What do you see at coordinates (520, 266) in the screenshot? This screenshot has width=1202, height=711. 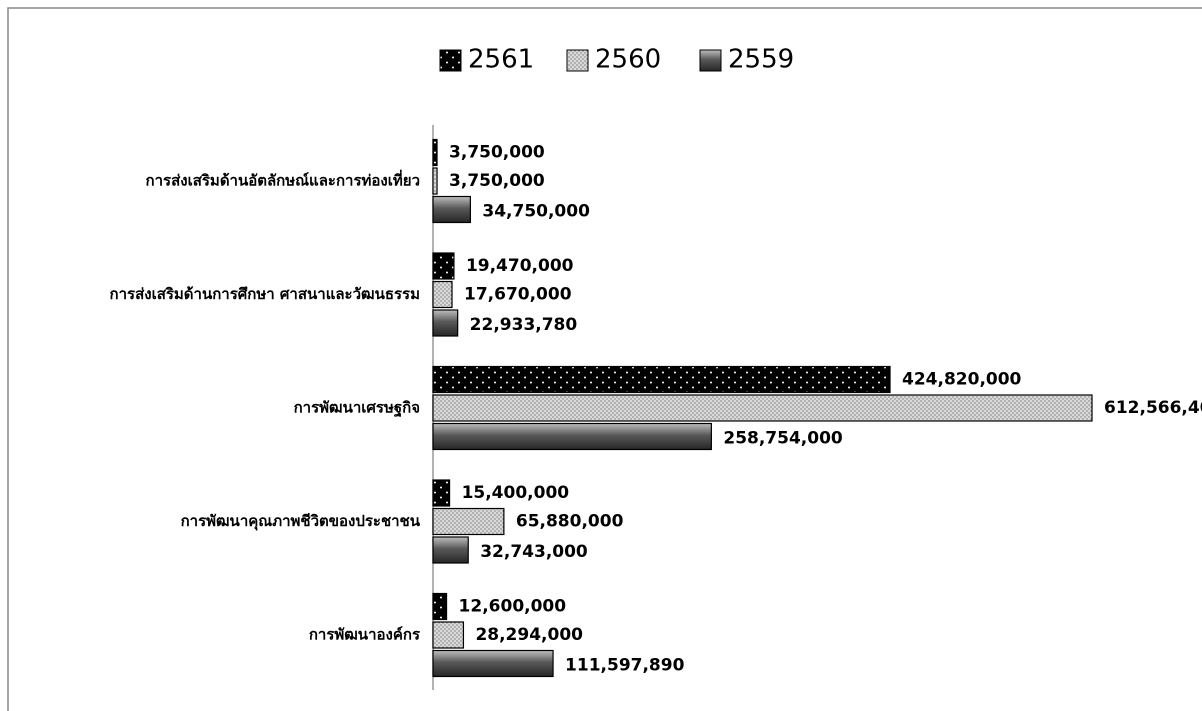 I see `value-label: 19,470,000` at bounding box center [520, 266].